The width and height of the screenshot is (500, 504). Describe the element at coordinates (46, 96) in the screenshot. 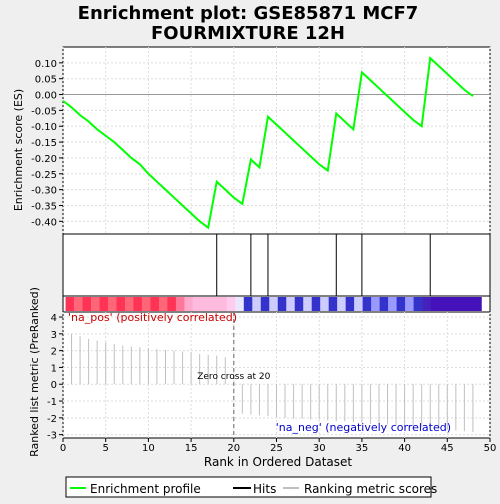

I see `es-y-tick-label: 0.00` at that location.